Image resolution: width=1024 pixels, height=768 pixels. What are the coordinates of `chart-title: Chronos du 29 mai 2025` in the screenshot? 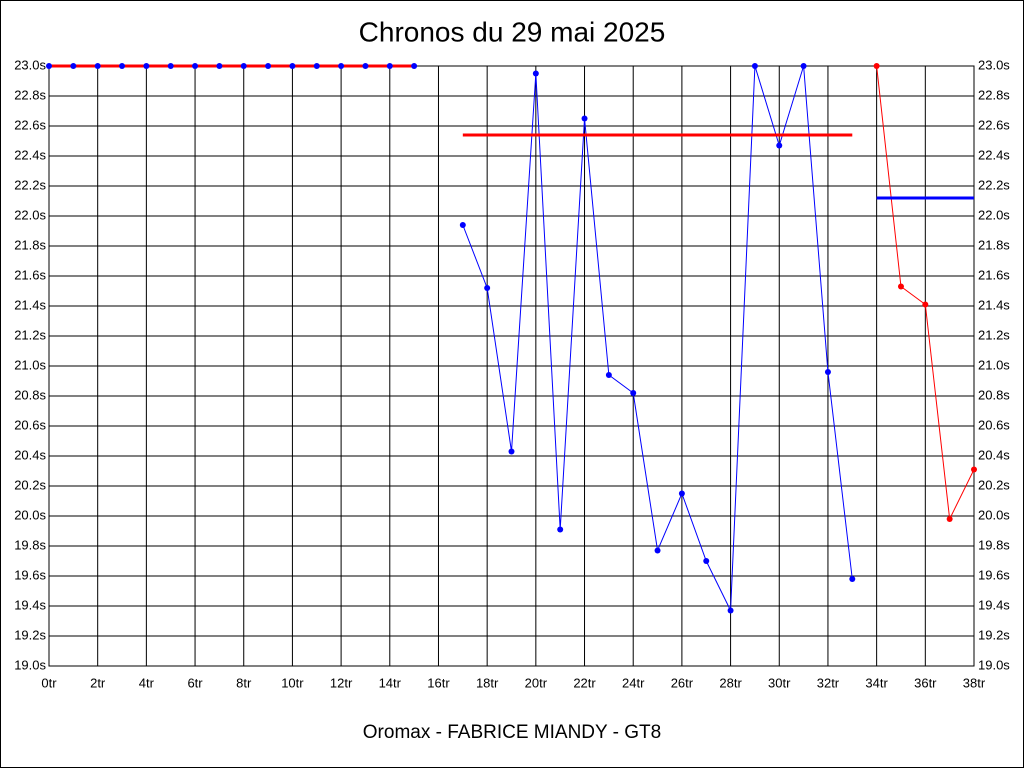 It's located at (512, 31).